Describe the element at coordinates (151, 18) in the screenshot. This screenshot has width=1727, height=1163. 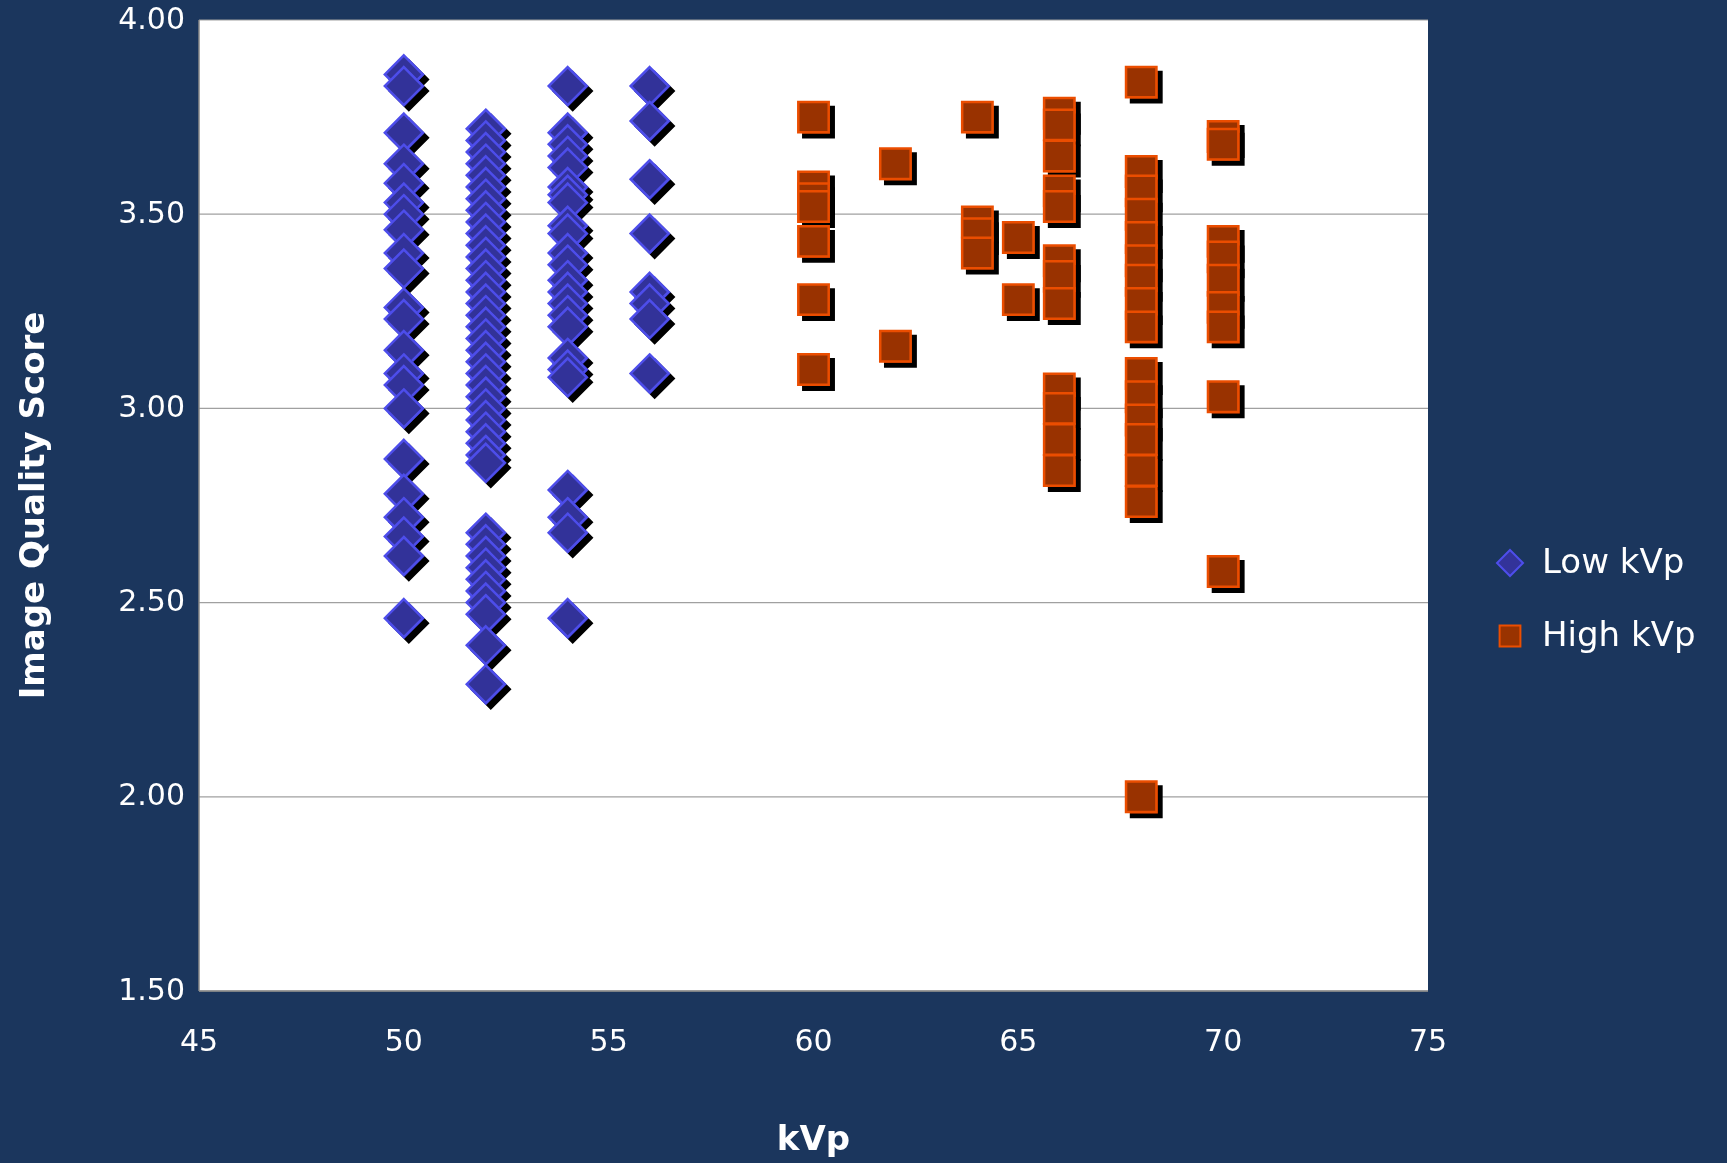
I see `y-tick-label: 4.00` at that location.